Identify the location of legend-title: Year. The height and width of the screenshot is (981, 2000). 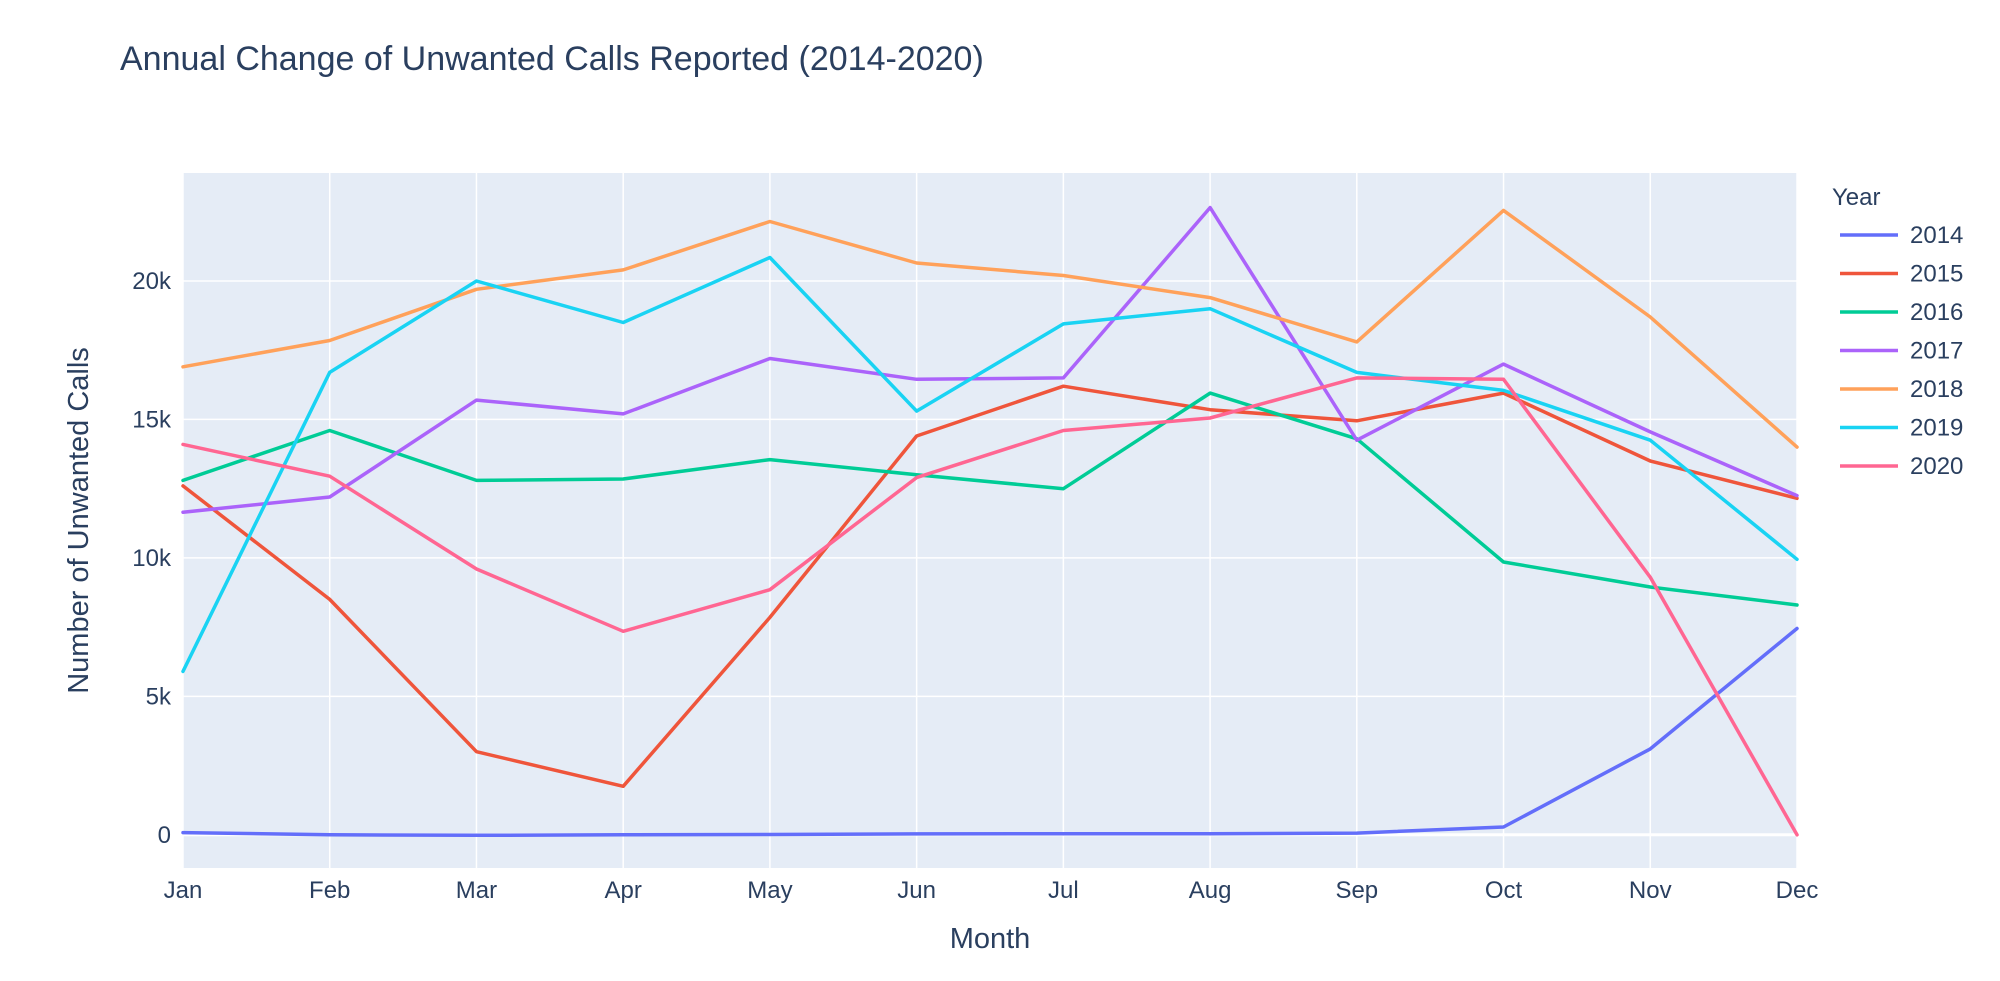
(1856, 197).